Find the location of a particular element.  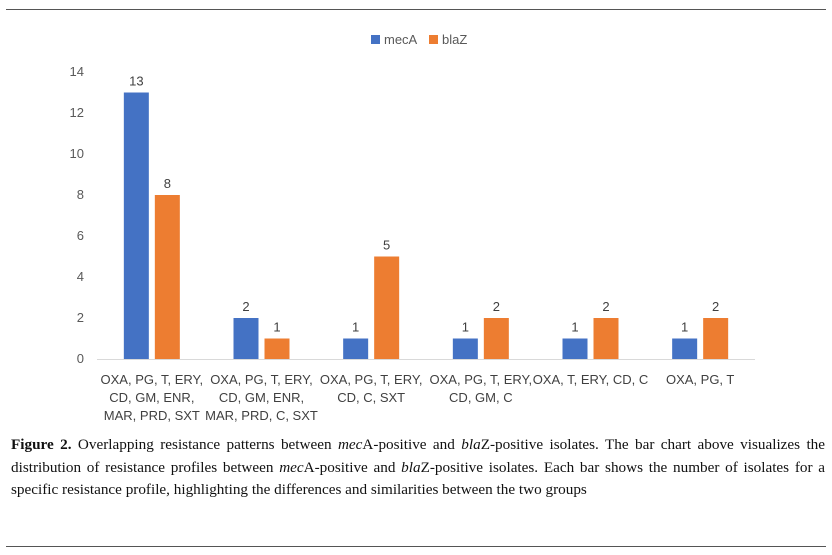

legend-swatch-blaZ is located at coordinates (433, 39).